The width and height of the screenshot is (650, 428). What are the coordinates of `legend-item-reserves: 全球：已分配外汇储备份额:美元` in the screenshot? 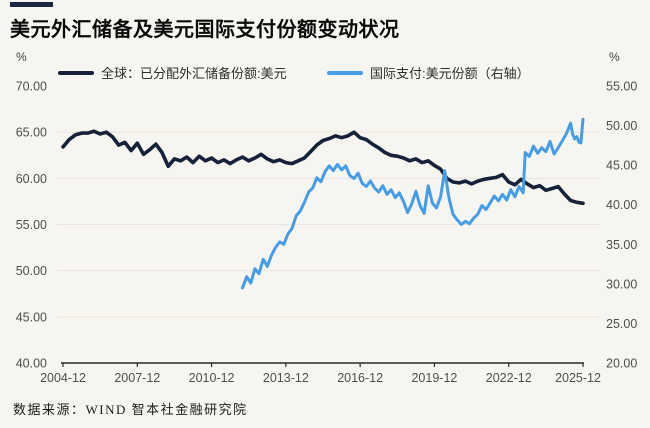 It's located at (172, 73).